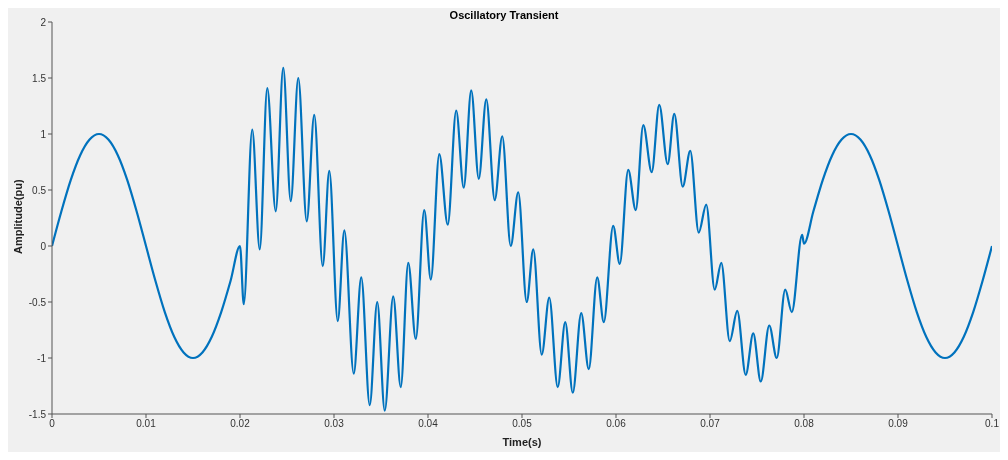  Describe the element at coordinates (43, 22) in the screenshot. I see `y-tick-label: 2` at that location.